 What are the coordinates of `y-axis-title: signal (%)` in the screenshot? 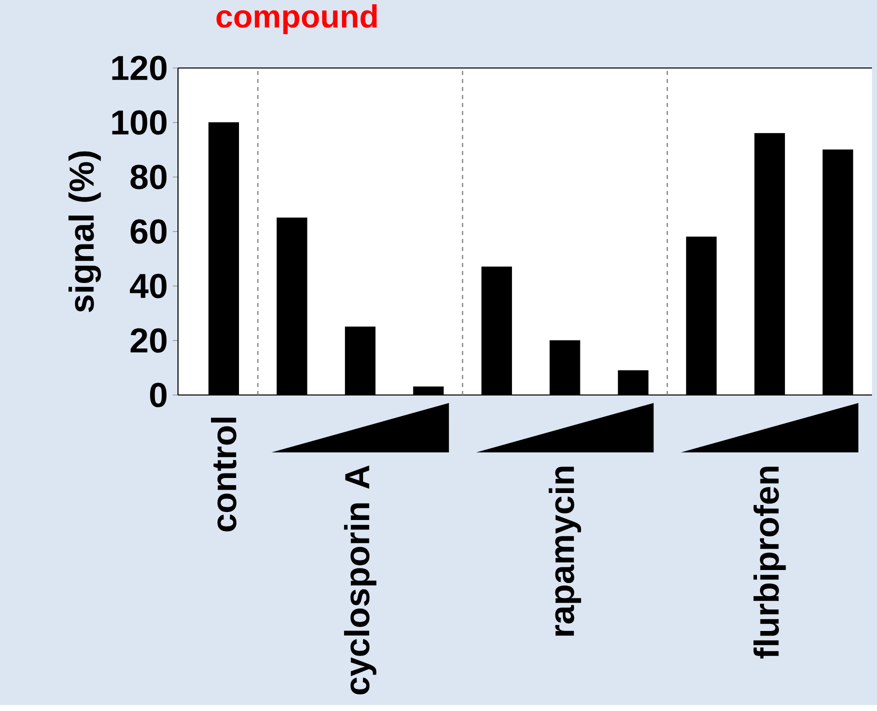 It's located at (84, 231).